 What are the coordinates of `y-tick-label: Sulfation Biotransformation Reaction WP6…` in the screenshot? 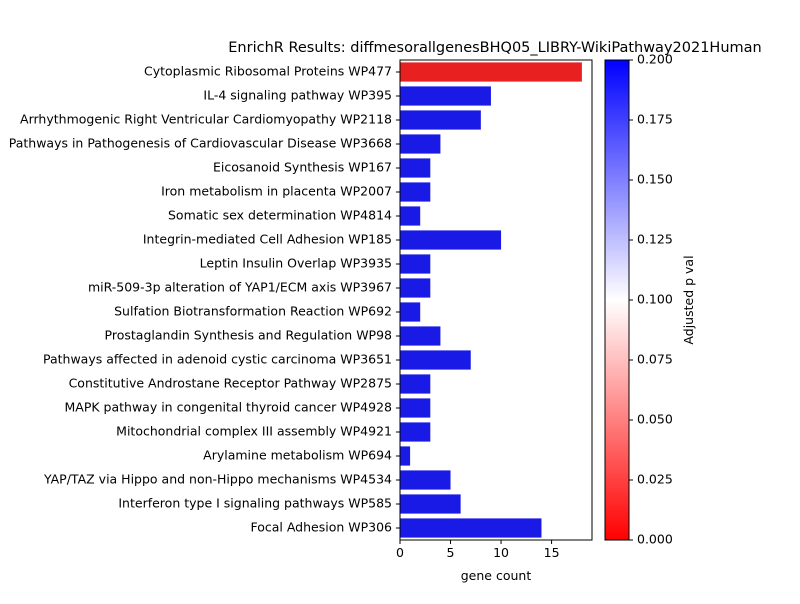 It's located at (253, 311).